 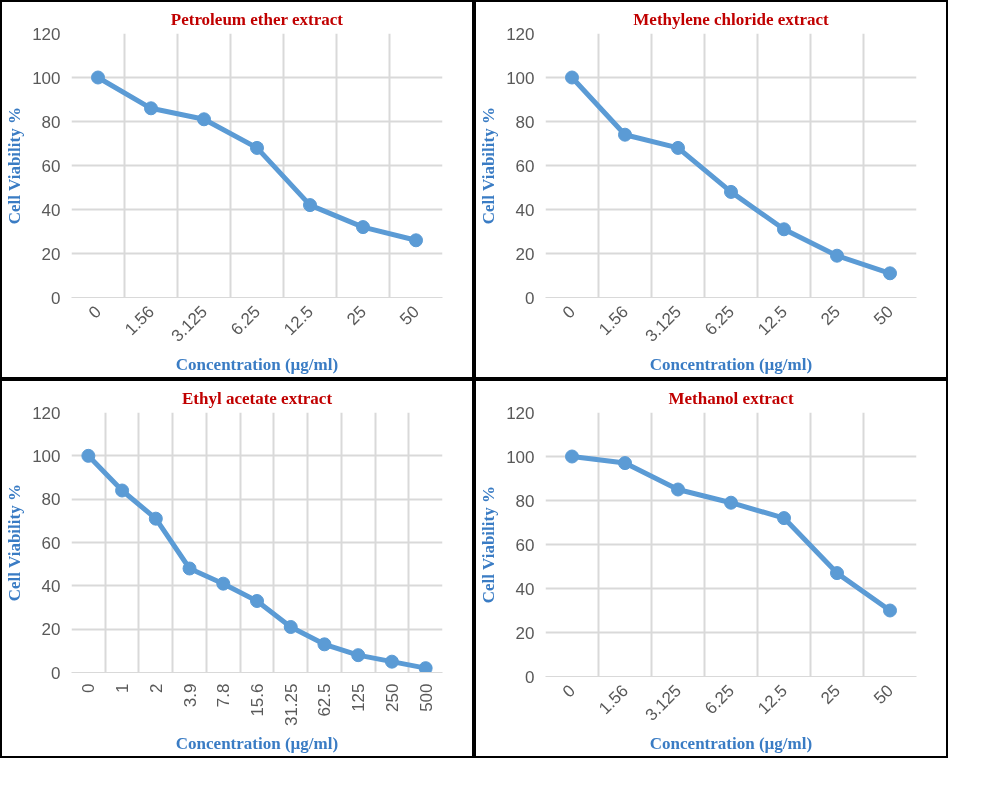 What do you see at coordinates (731, 398) in the screenshot?
I see `chart-title: Methanol extract` at bounding box center [731, 398].